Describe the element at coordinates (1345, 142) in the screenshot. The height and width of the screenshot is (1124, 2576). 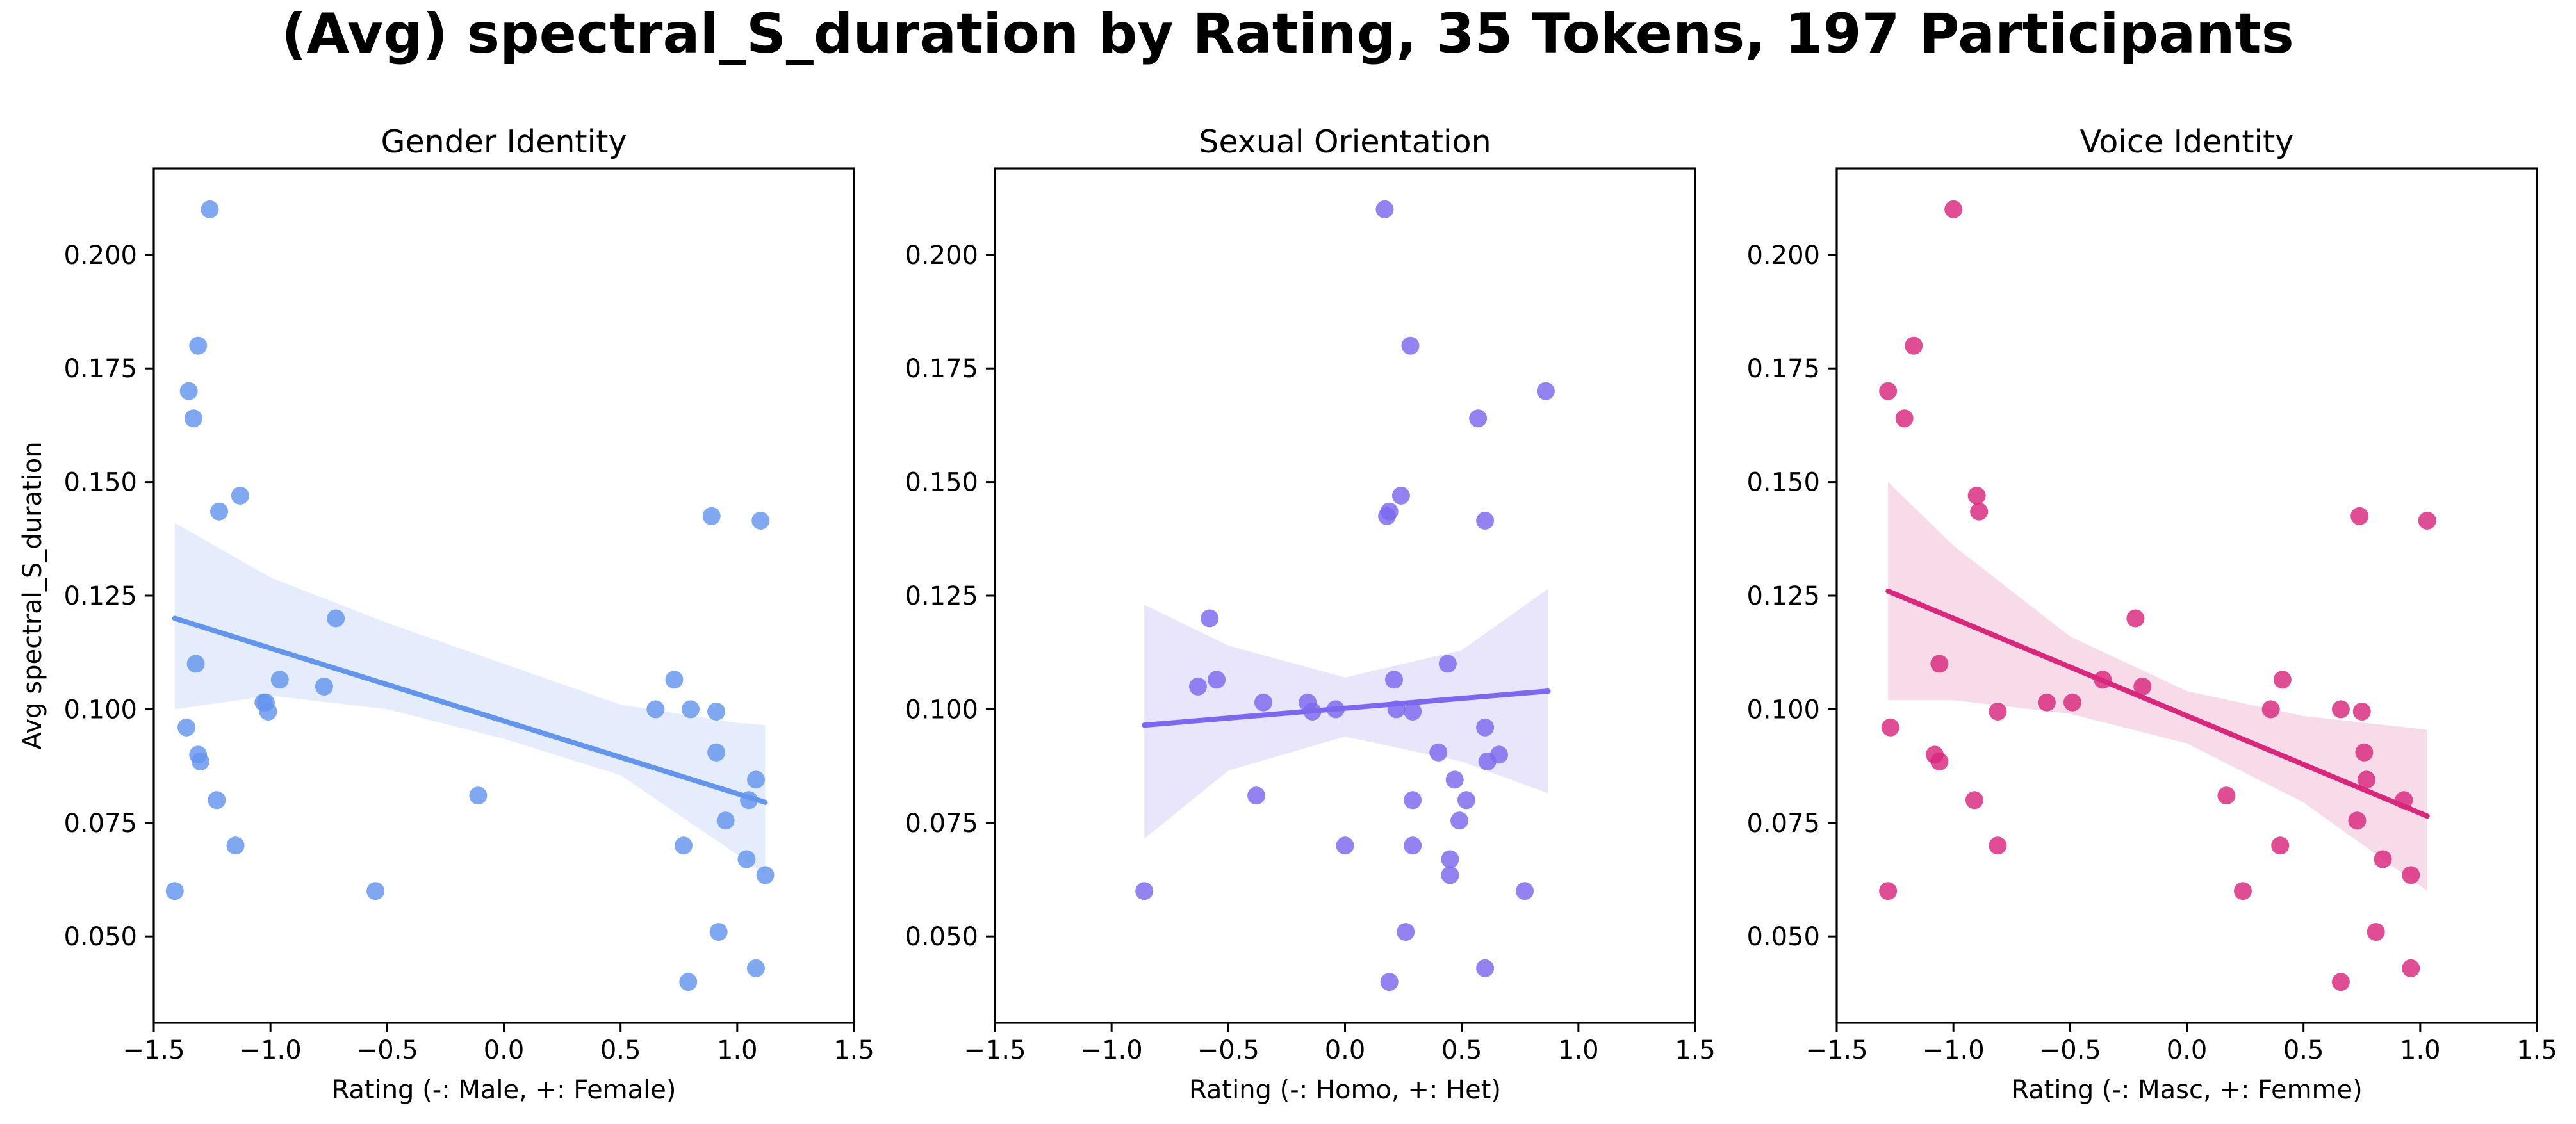
I see `panel-title: Sexual Orientation` at that location.